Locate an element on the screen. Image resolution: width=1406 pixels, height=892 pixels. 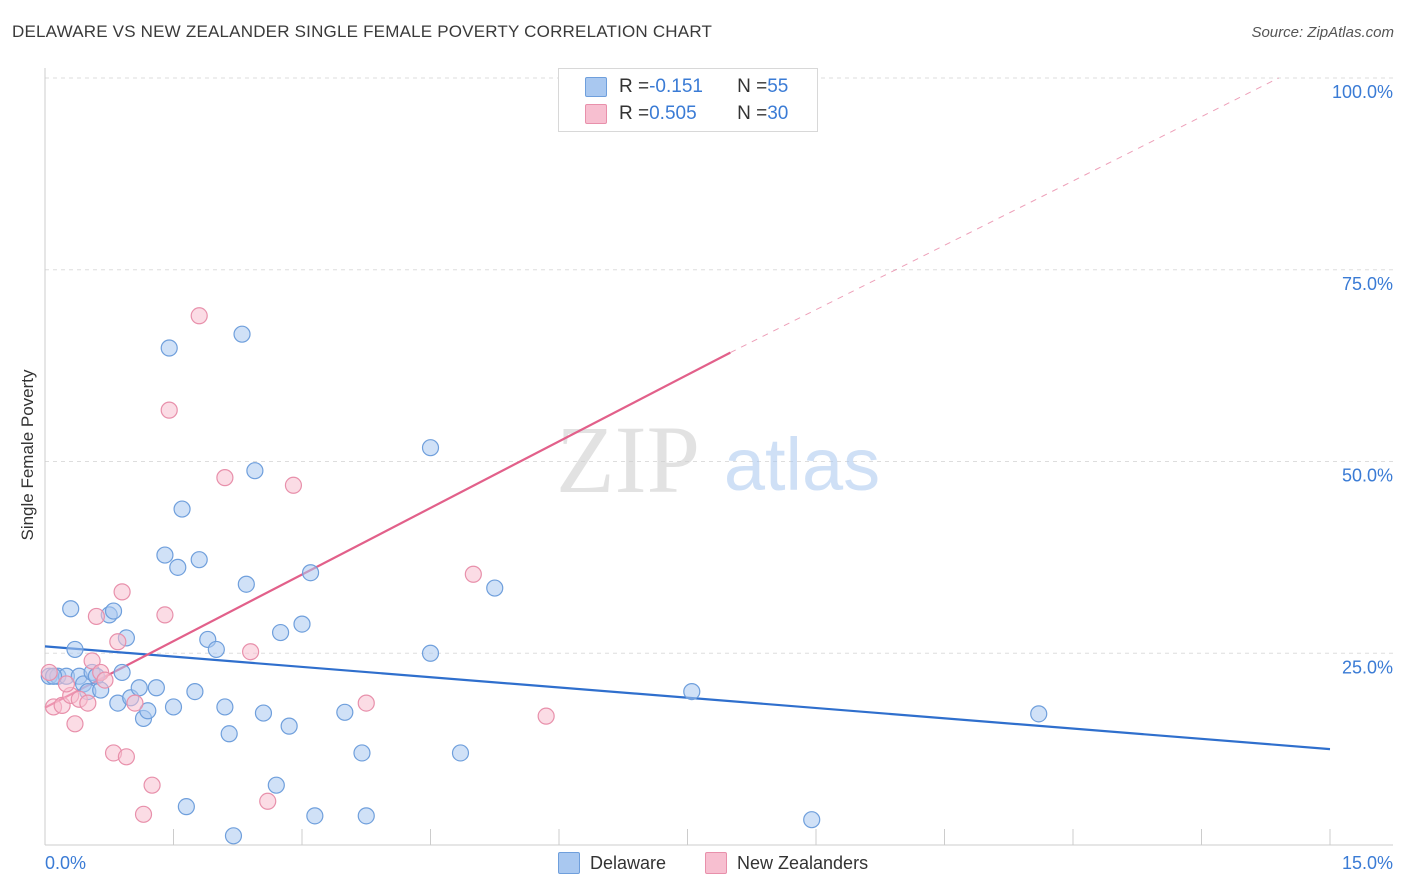
y-axis-label: Single Female Poverty is located at coordinates (27, 455).